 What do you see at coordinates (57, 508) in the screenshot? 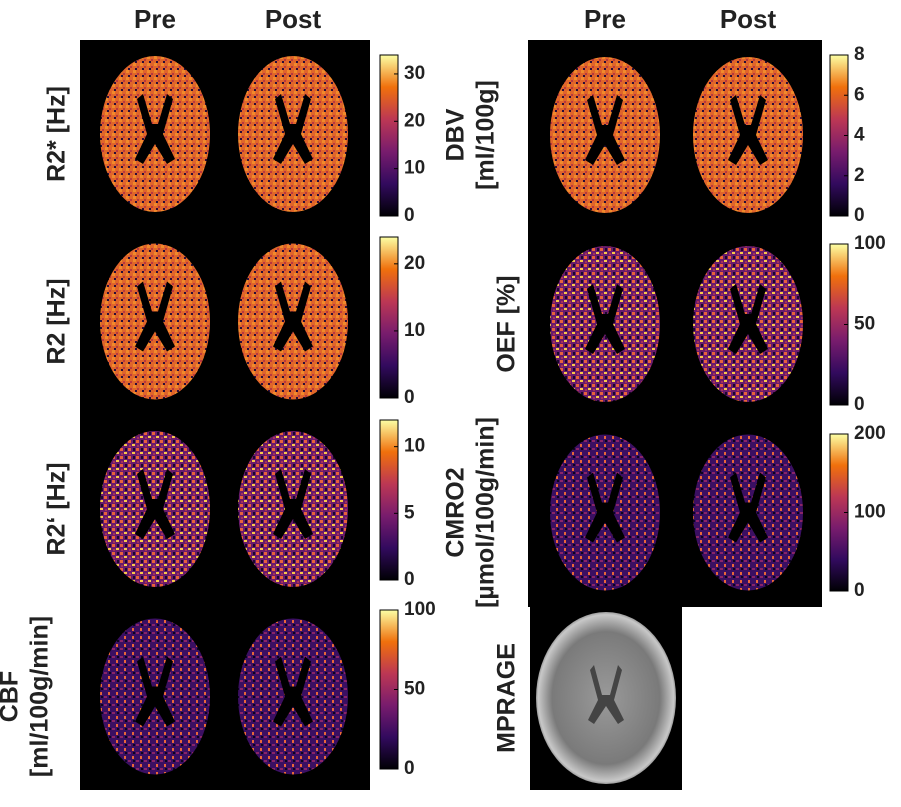
I see `row-label: R2‘ [Hz]` at bounding box center [57, 508].